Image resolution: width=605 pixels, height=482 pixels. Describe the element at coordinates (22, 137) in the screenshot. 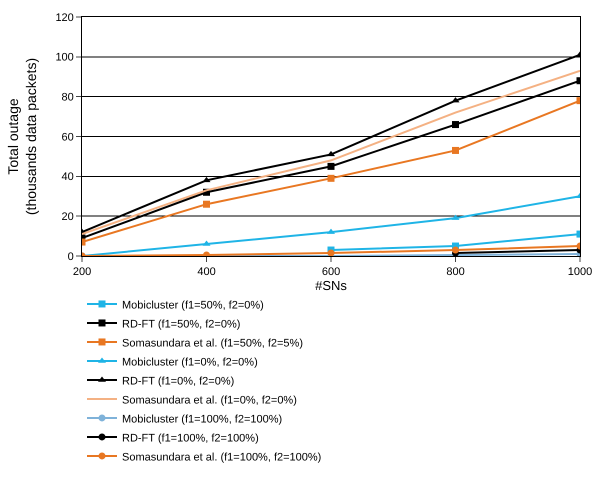

I see `y-axis-title: Total outage (thousands data packets)` at that location.